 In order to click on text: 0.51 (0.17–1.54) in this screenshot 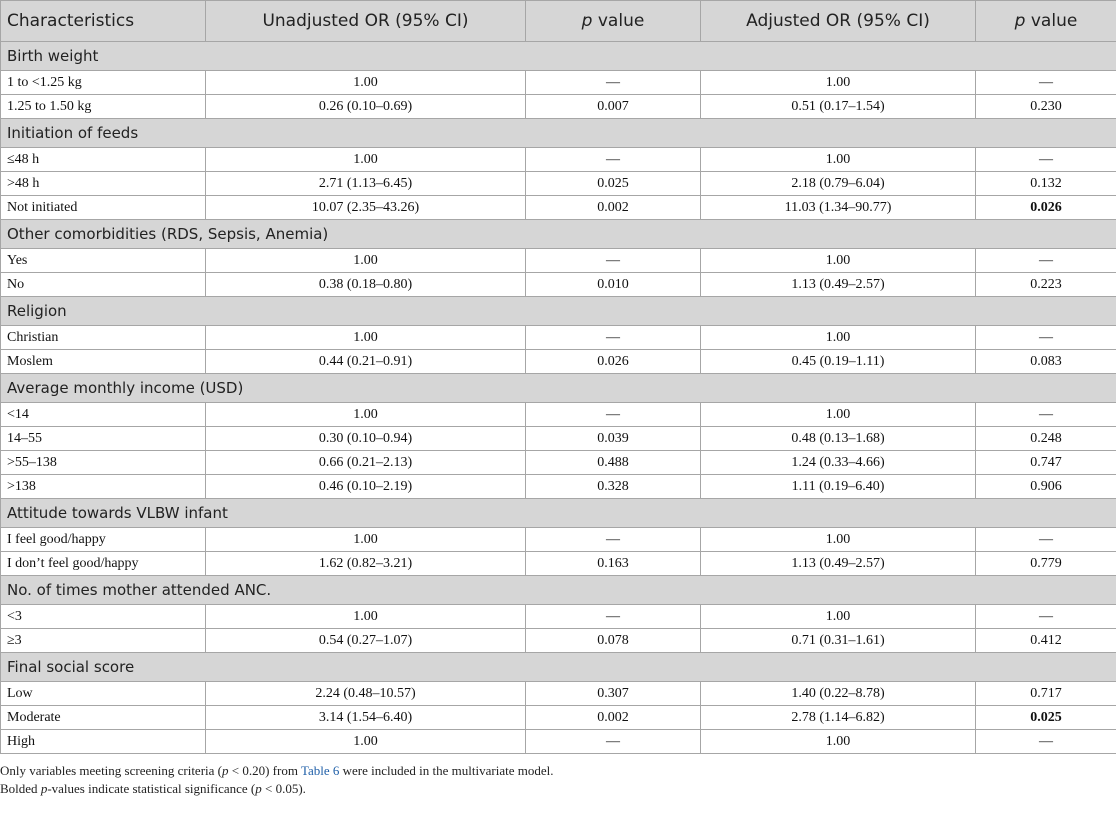, I will do `click(838, 106)`.